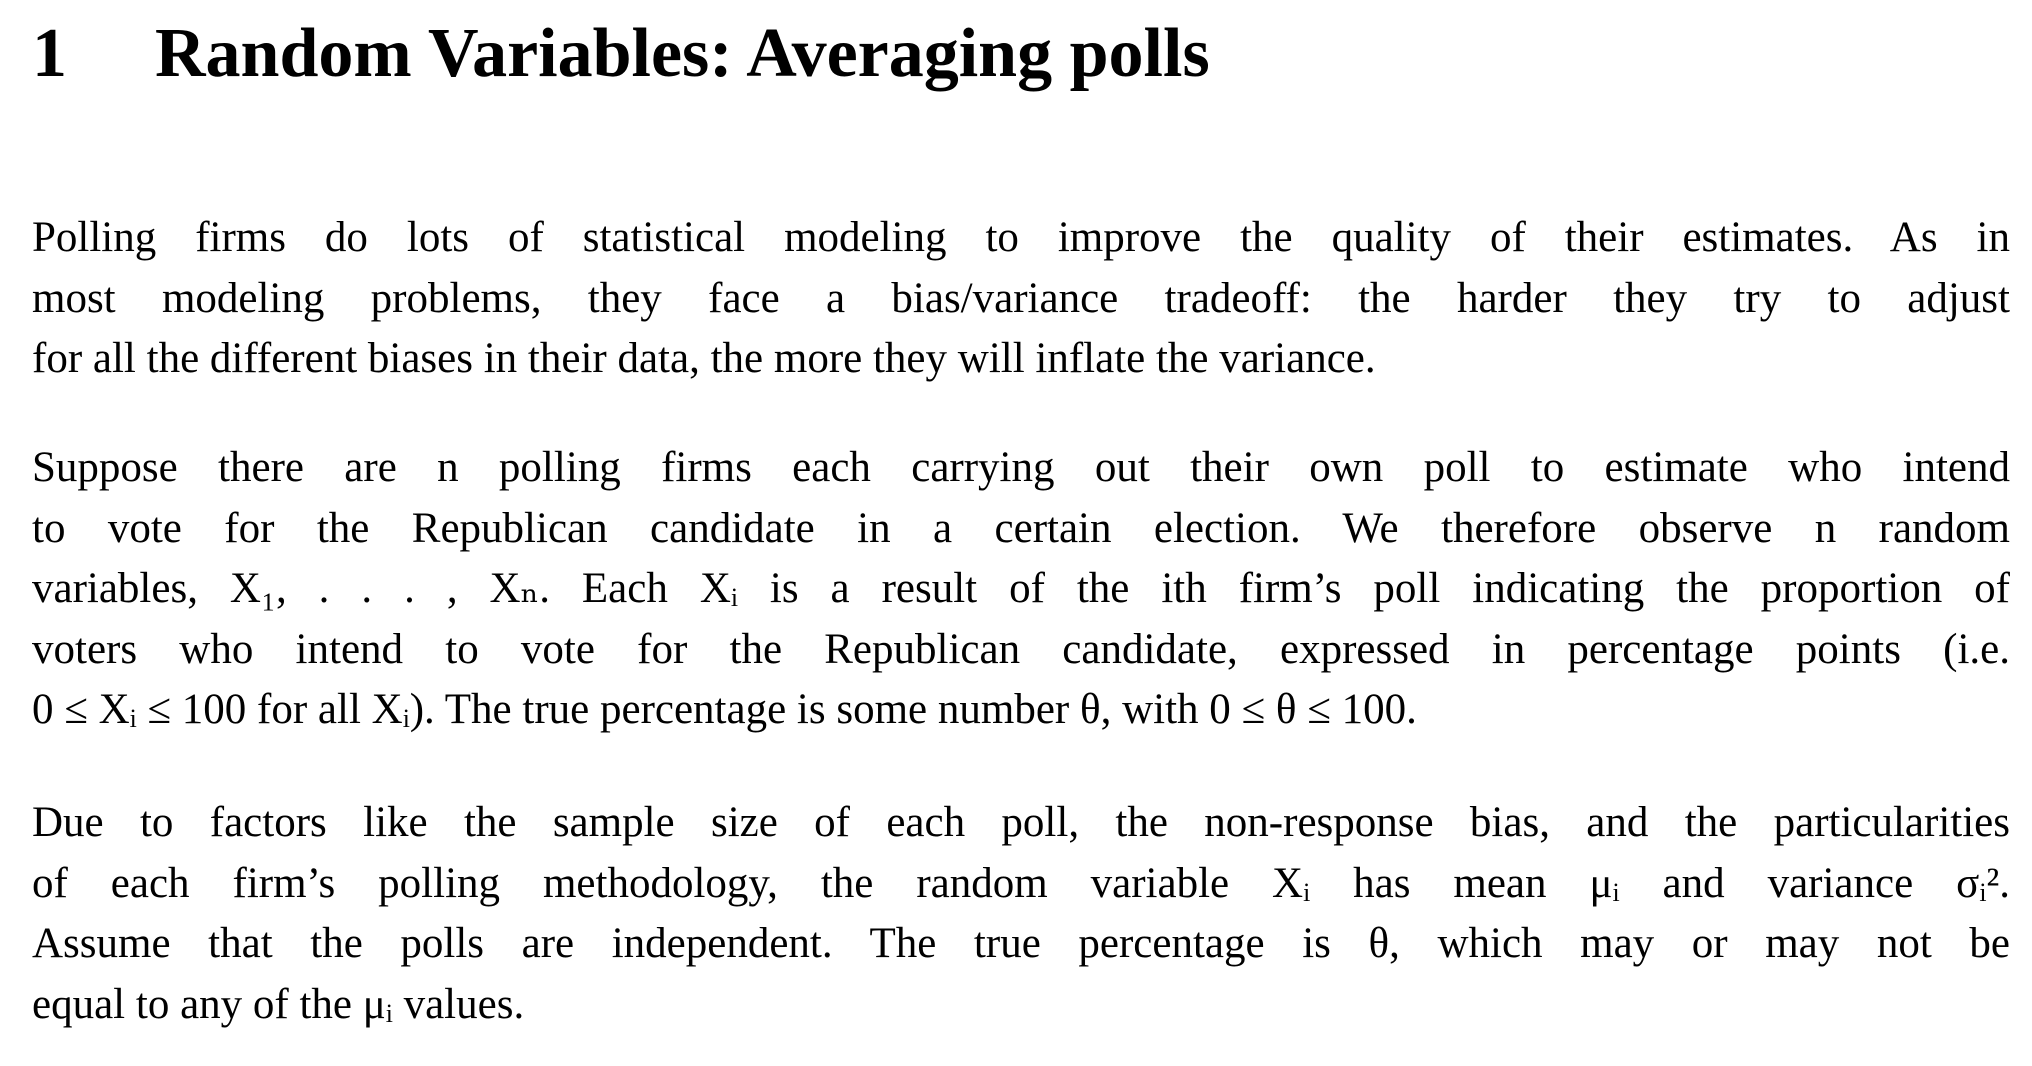 The image size is (2032, 1066). Describe the element at coordinates (278, 1004) in the screenshot. I see `text-line: equal to any of the μᵢ values.` at that location.